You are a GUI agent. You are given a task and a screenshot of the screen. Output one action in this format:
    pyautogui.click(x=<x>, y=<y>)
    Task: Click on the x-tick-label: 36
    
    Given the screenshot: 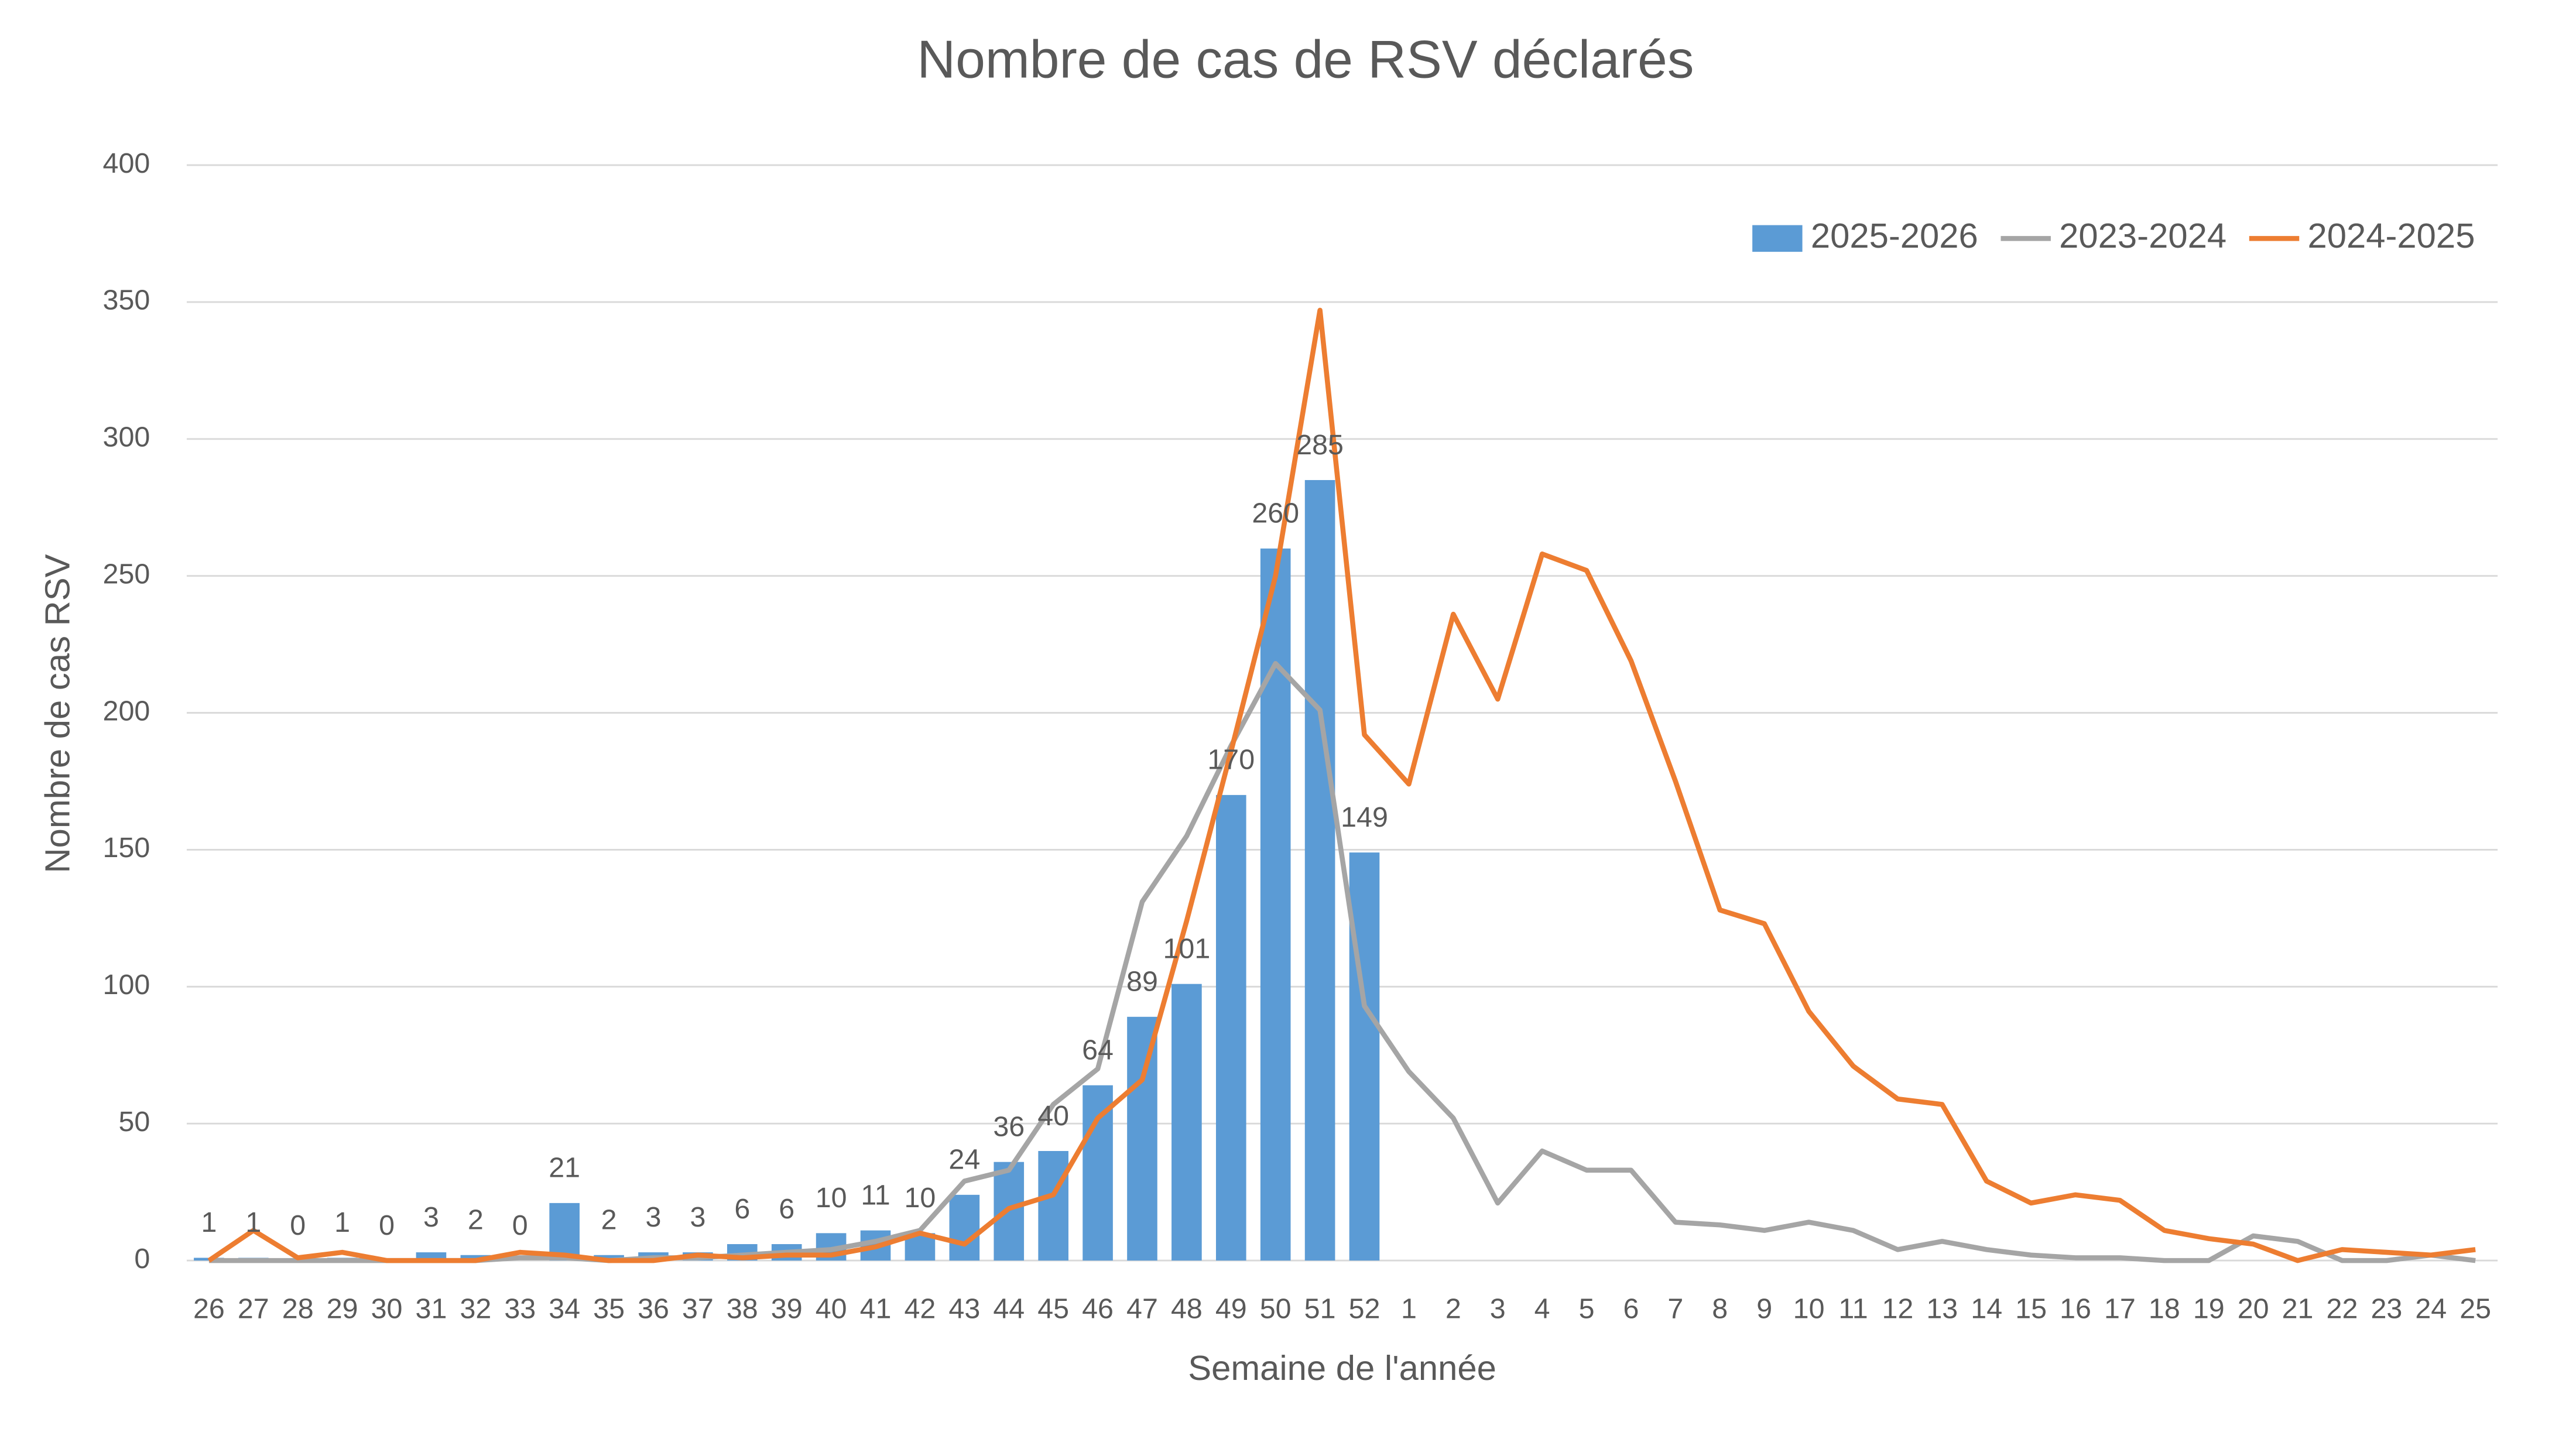 What is the action you would take?
    pyautogui.click(x=653, y=1308)
    